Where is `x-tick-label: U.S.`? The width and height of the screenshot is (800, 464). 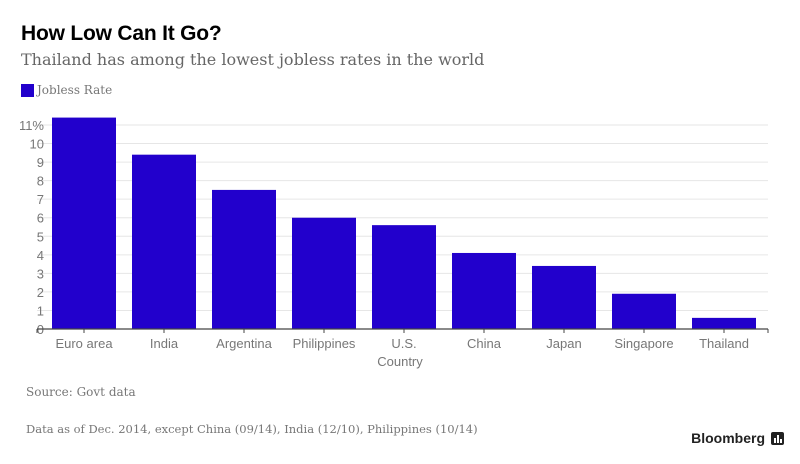 x-tick-label: U.S. is located at coordinates (403, 343).